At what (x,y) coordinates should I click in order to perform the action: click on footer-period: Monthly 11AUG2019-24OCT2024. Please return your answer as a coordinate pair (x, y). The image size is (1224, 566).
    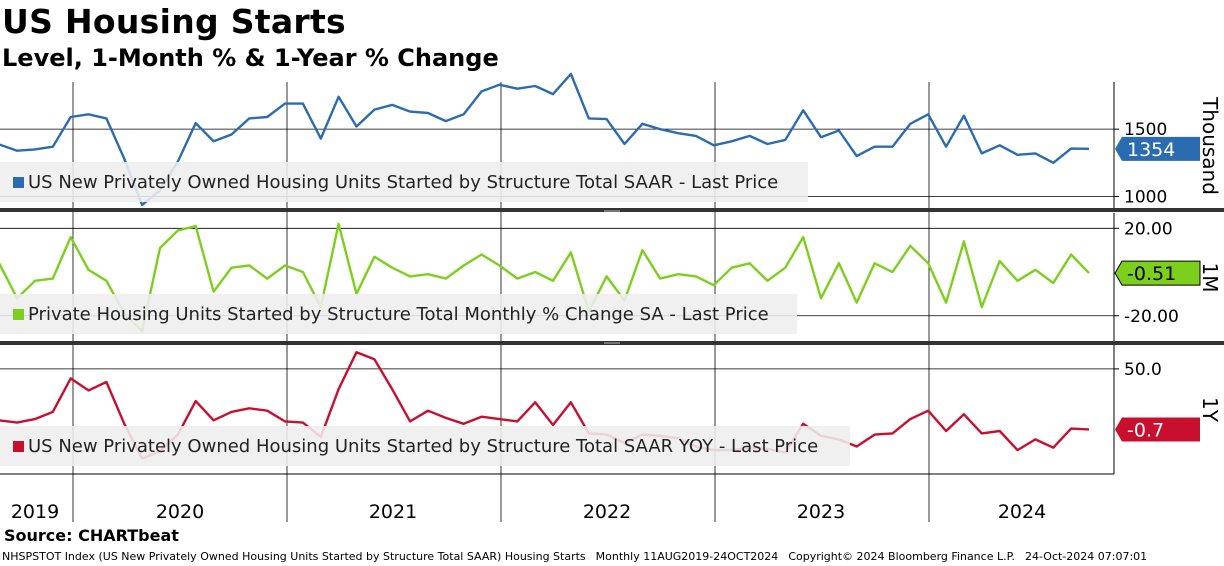
    Looking at the image, I should click on (687, 556).